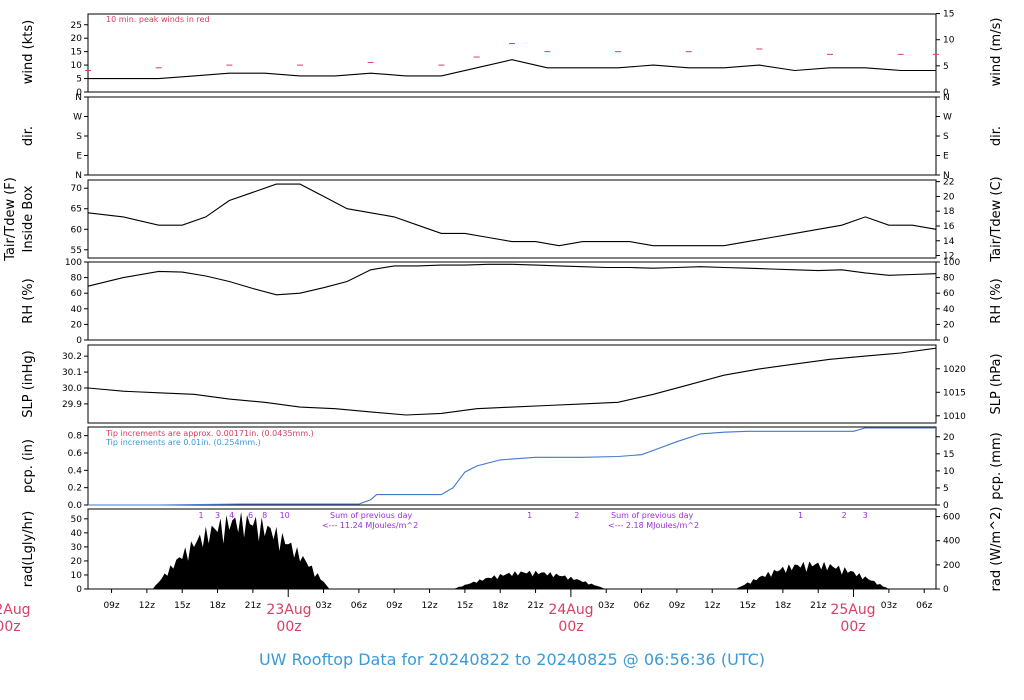 This screenshot has width=1024, height=700. Describe the element at coordinates (951, 542) in the screenshot. I see `rad-ytick-label-right: 400` at that location.